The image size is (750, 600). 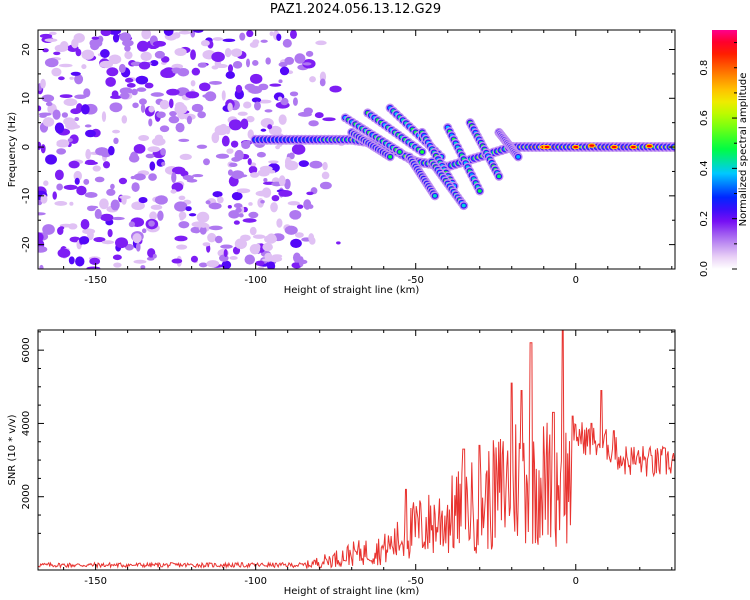 What do you see at coordinates (704, 219) in the screenshot?
I see `colorbar-tick-label: 0.2` at bounding box center [704, 219].